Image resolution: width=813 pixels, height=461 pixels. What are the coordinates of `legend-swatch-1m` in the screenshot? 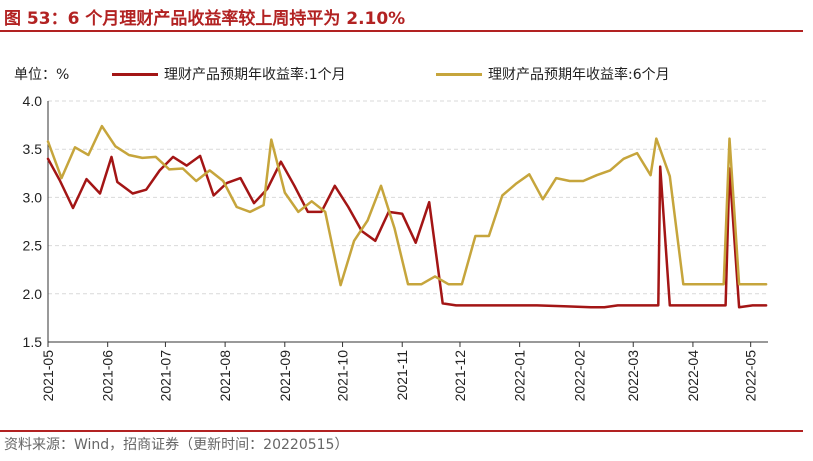 It's located at (135, 74).